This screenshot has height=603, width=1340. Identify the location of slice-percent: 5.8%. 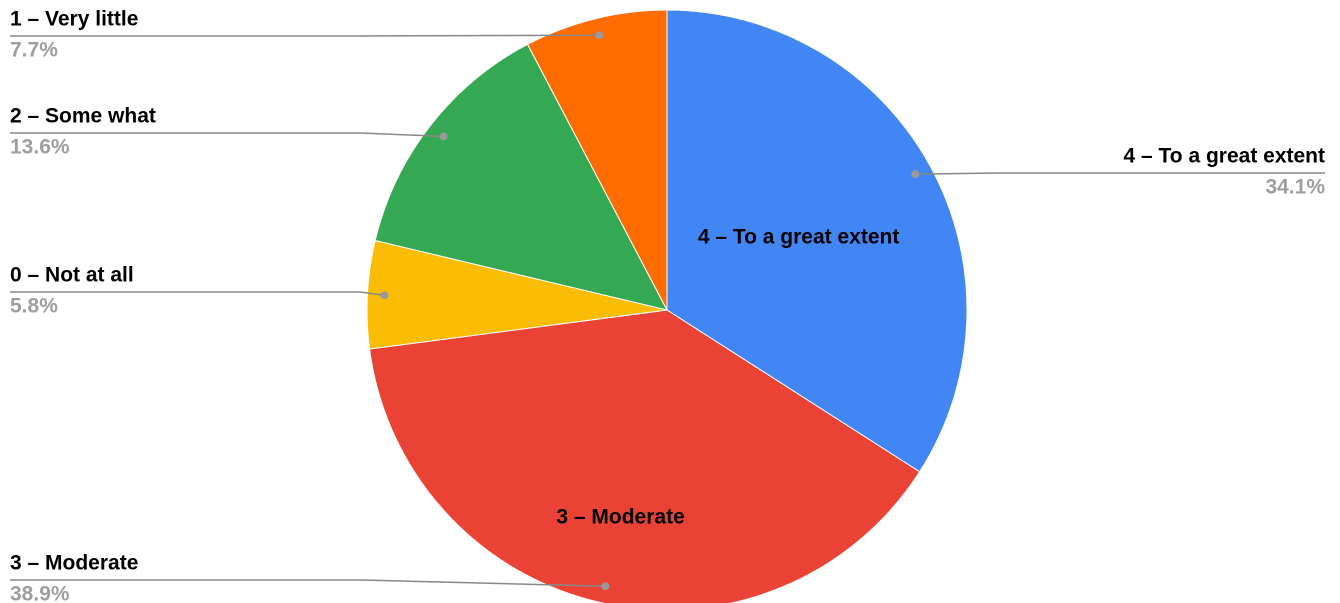
(34, 306).